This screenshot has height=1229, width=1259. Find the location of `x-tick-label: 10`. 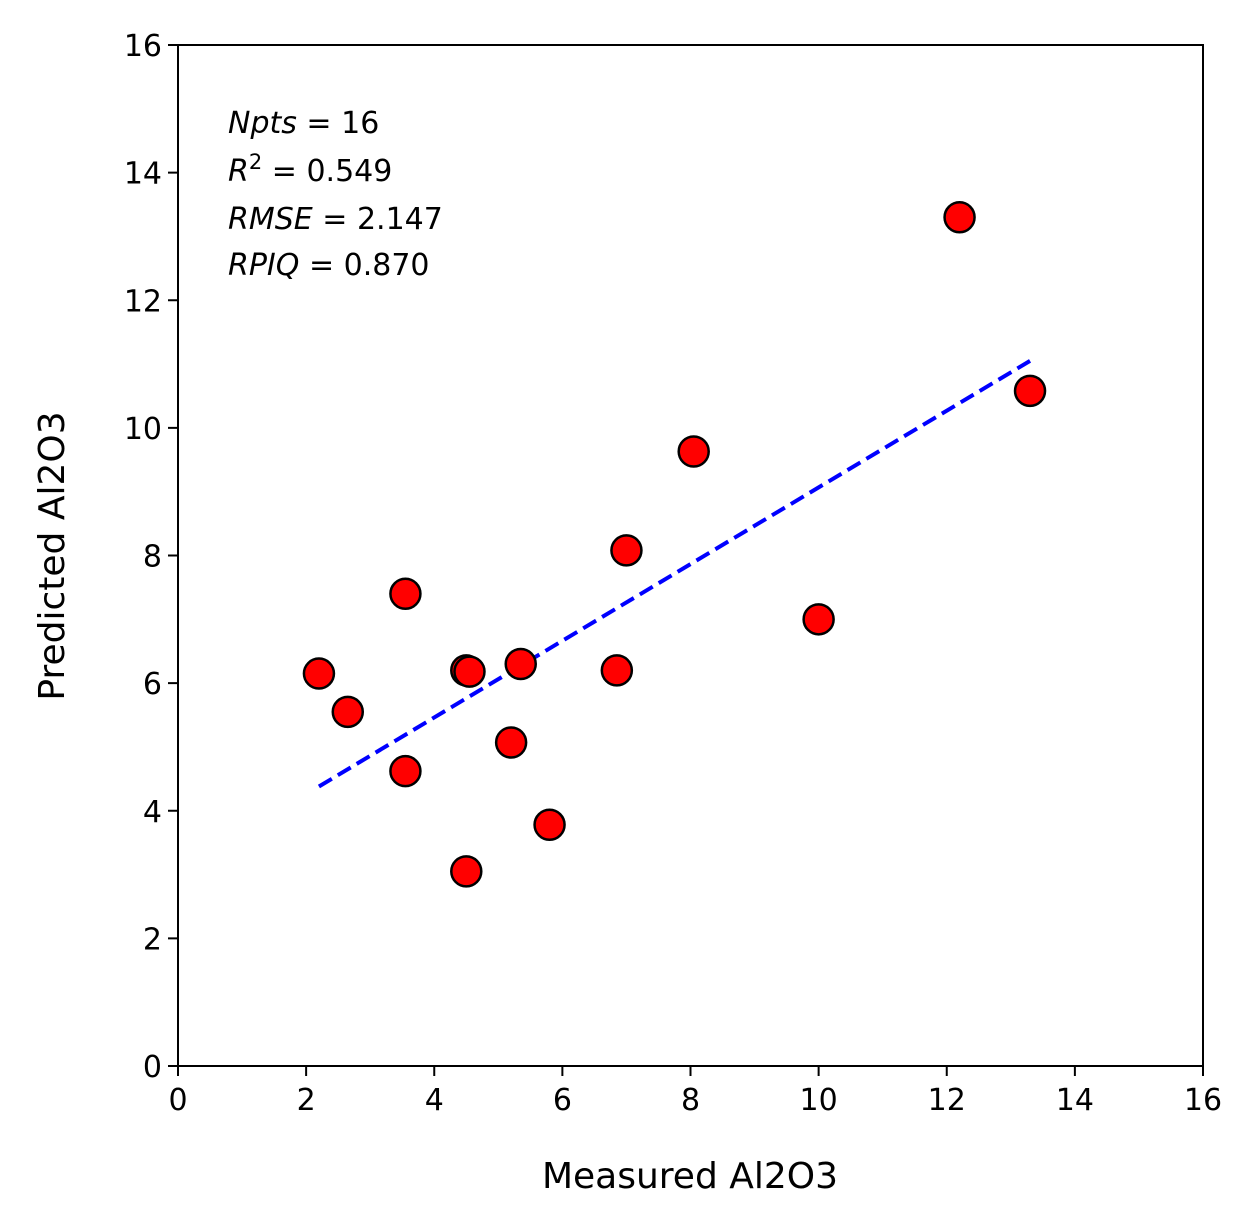

x-tick-label: 10 is located at coordinates (819, 1100).